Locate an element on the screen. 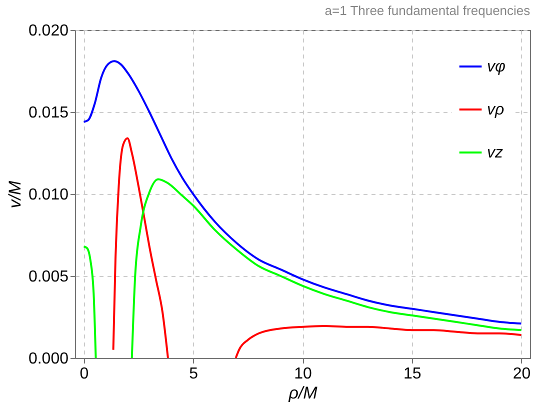 The width and height of the screenshot is (535, 406). y-tick-label: 0.015 is located at coordinates (48, 113).